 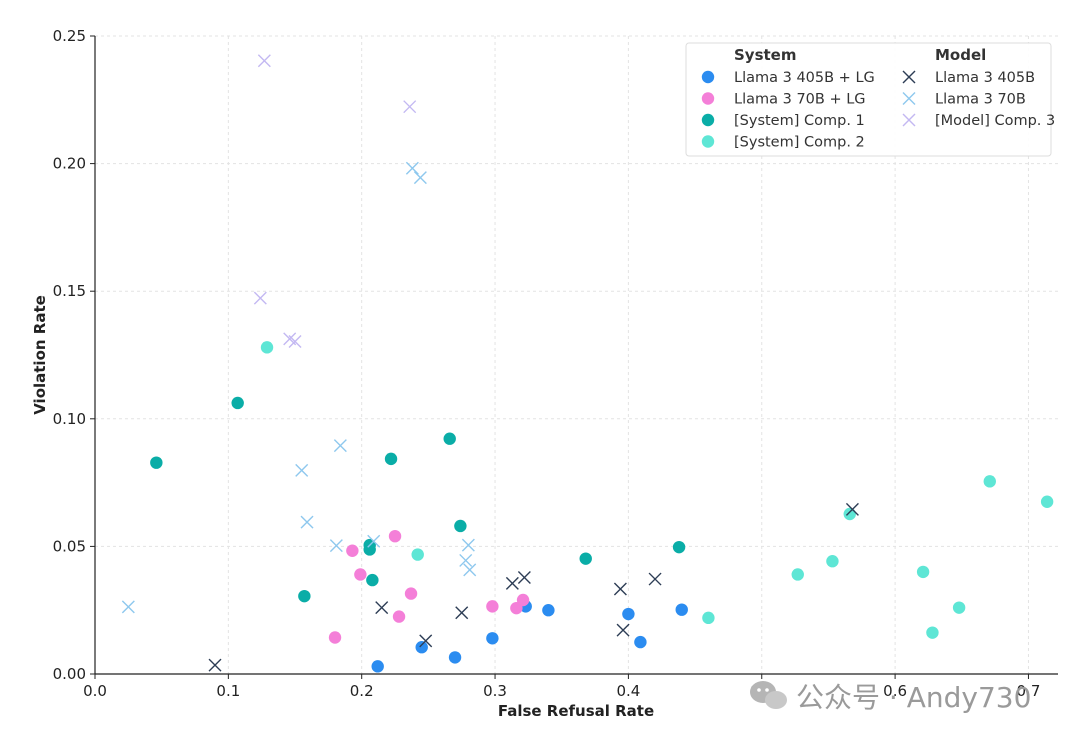 What do you see at coordinates (708, 98) in the screenshot?
I see `legend-marker-llama-3-70b-lg` at bounding box center [708, 98].